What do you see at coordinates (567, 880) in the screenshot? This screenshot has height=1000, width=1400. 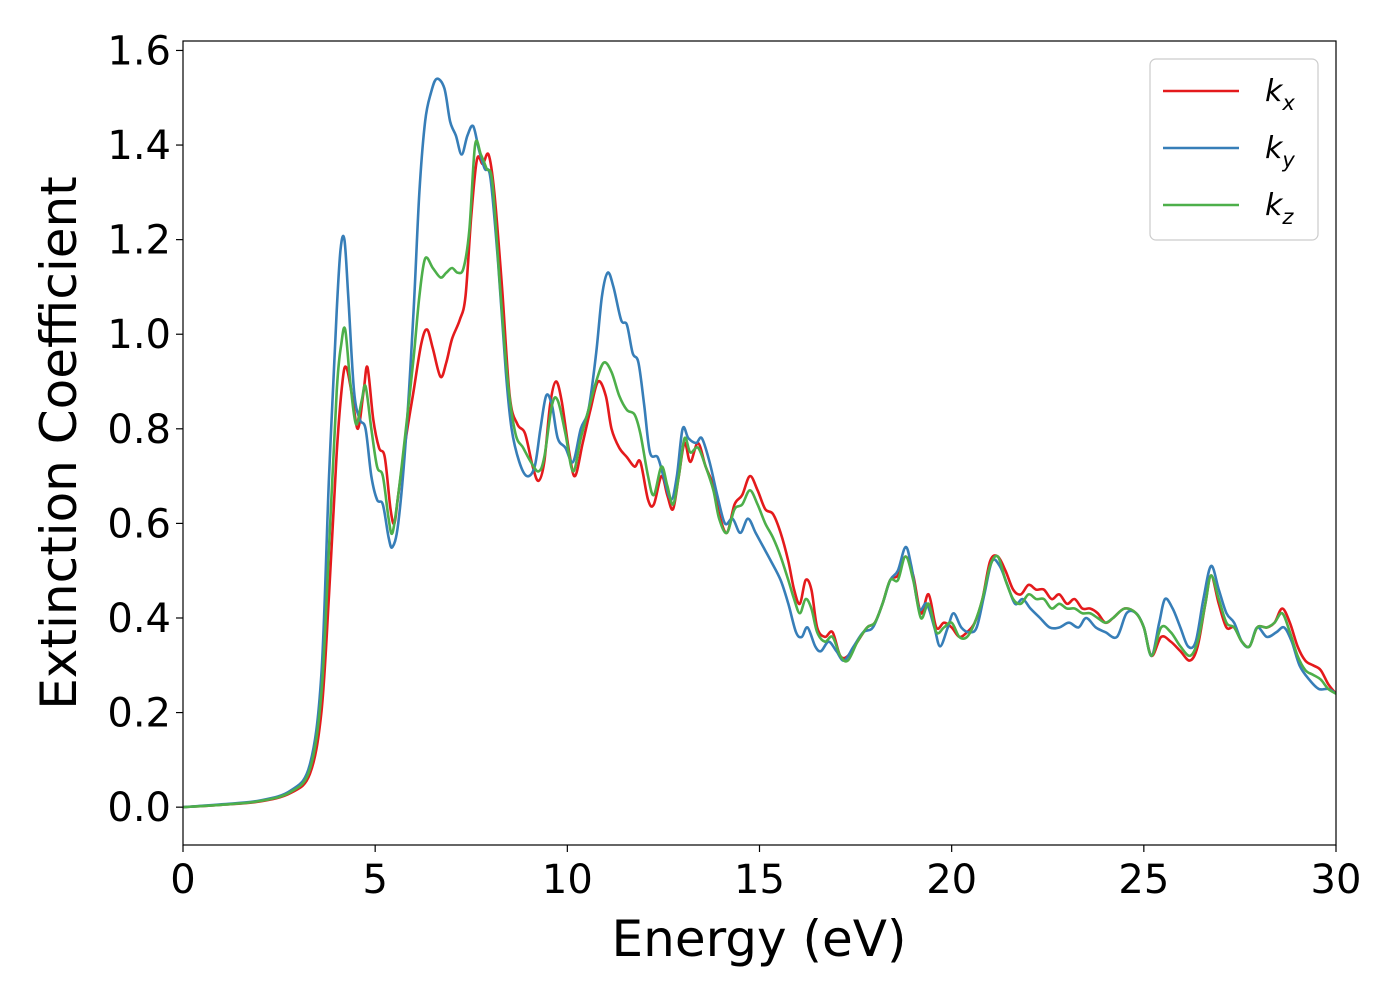 I see `x-tick-label: 10` at bounding box center [567, 880].